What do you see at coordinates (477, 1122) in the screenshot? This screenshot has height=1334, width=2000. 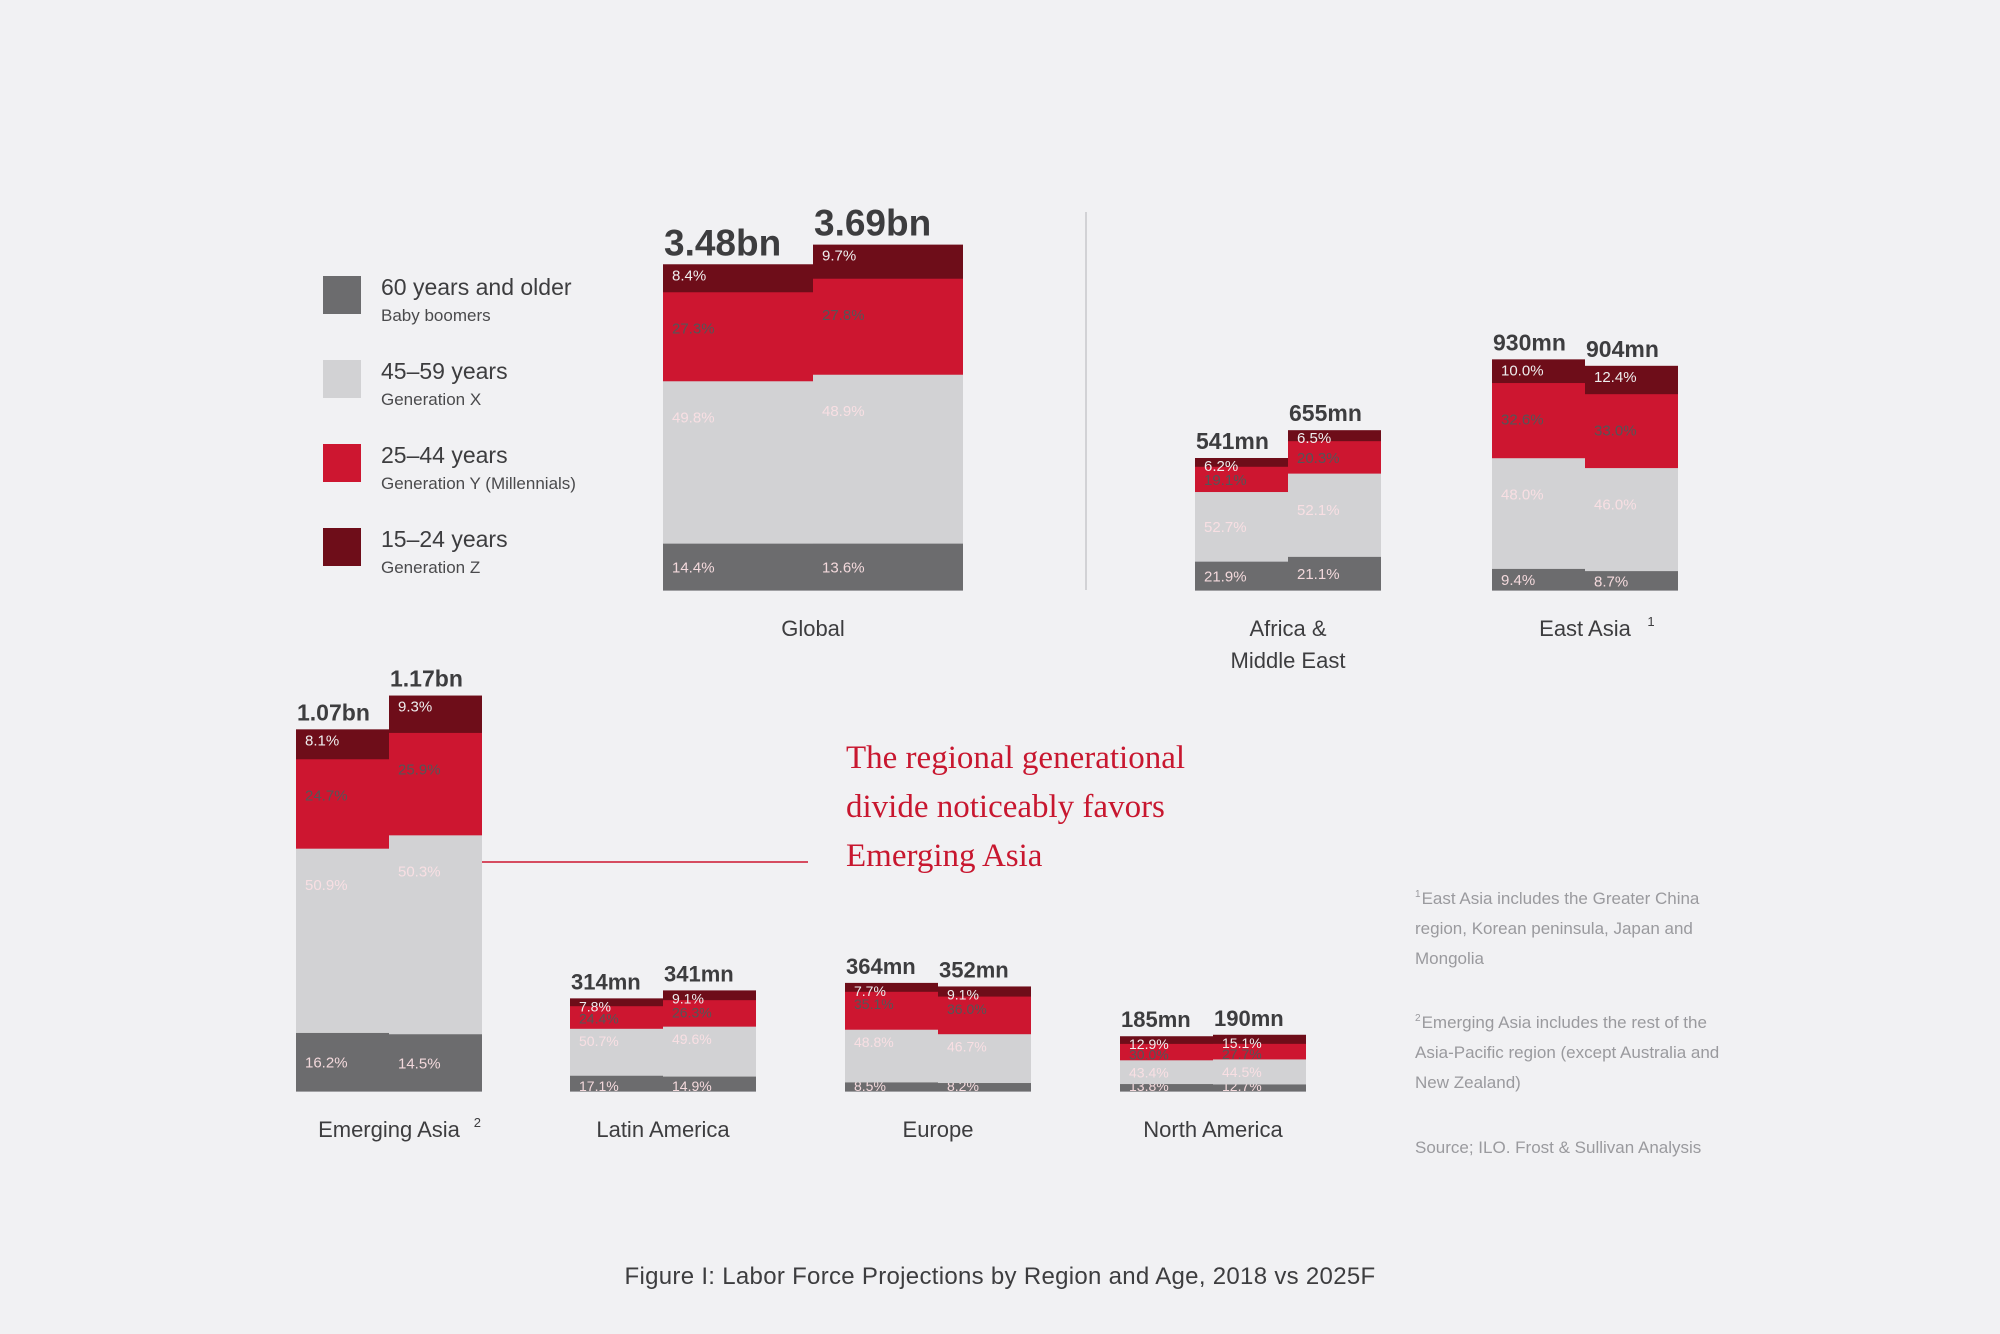 I see `region-footnote-ref: 2` at bounding box center [477, 1122].